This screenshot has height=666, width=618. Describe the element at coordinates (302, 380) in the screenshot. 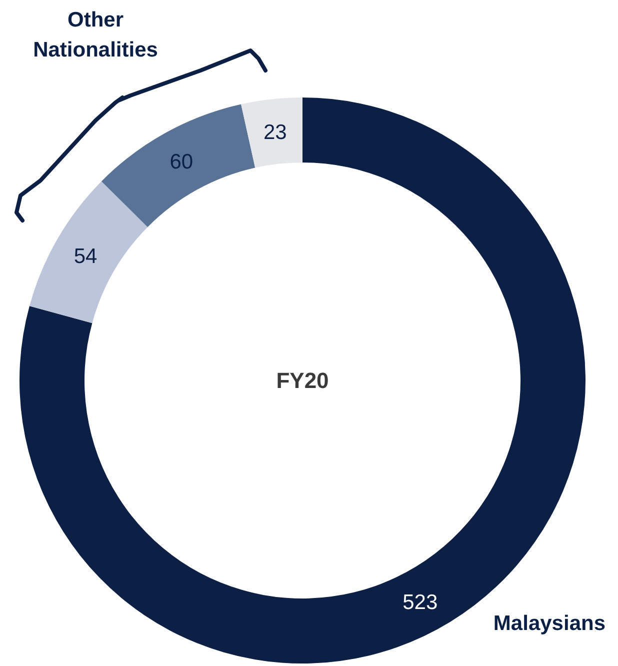

I see `text: FY20` at that location.